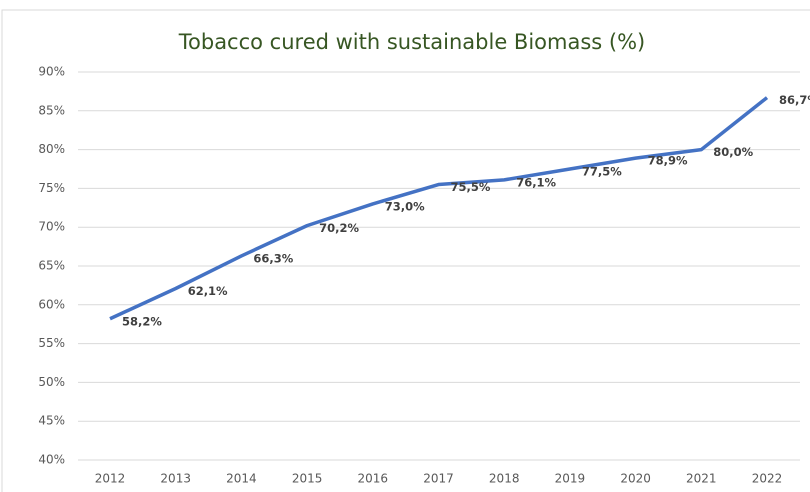 The image size is (810, 492). I want to click on x-tick-label: 2019, so click(570, 479).